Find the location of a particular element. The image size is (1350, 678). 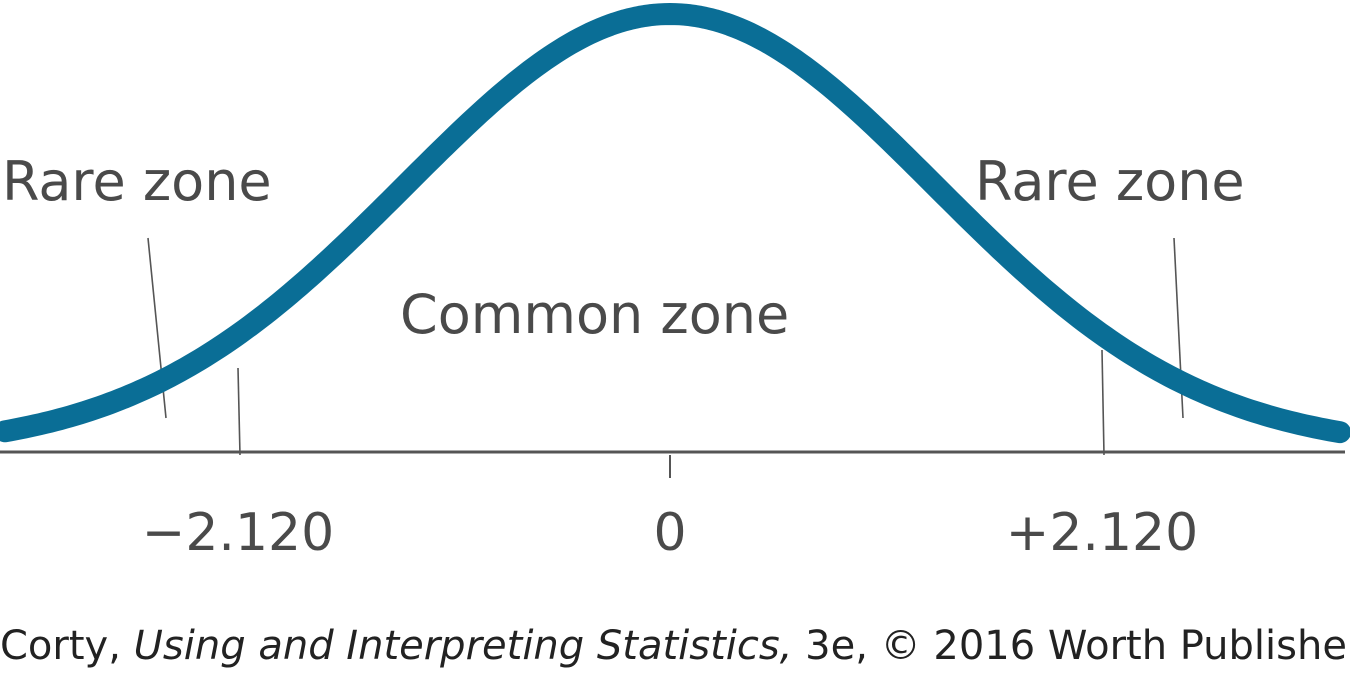

critical-line-right is located at coordinates (1103, 402).